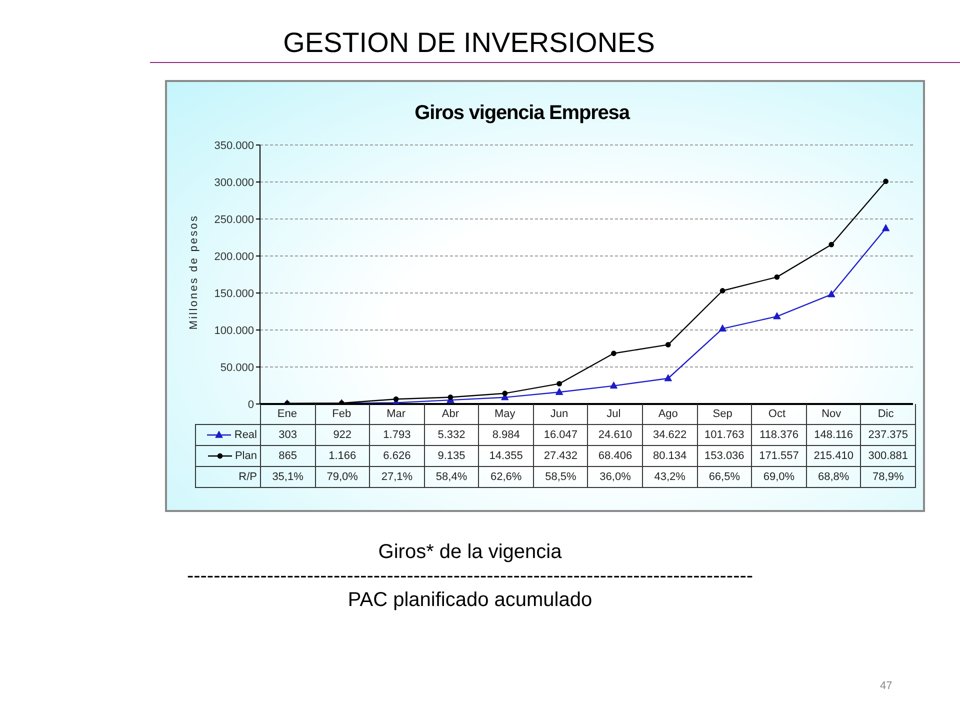 This screenshot has height=720, width=960. What do you see at coordinates (287, 456) in the screenshot?
I see `data-label: 865` at bounding box center [287, 456].